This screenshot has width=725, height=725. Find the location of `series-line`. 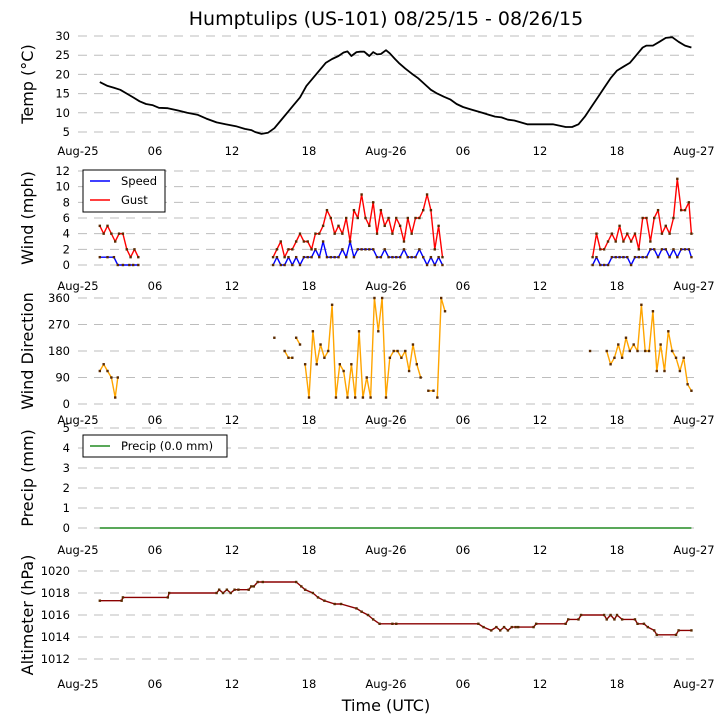

series-line is located at coordinates (441, 347).